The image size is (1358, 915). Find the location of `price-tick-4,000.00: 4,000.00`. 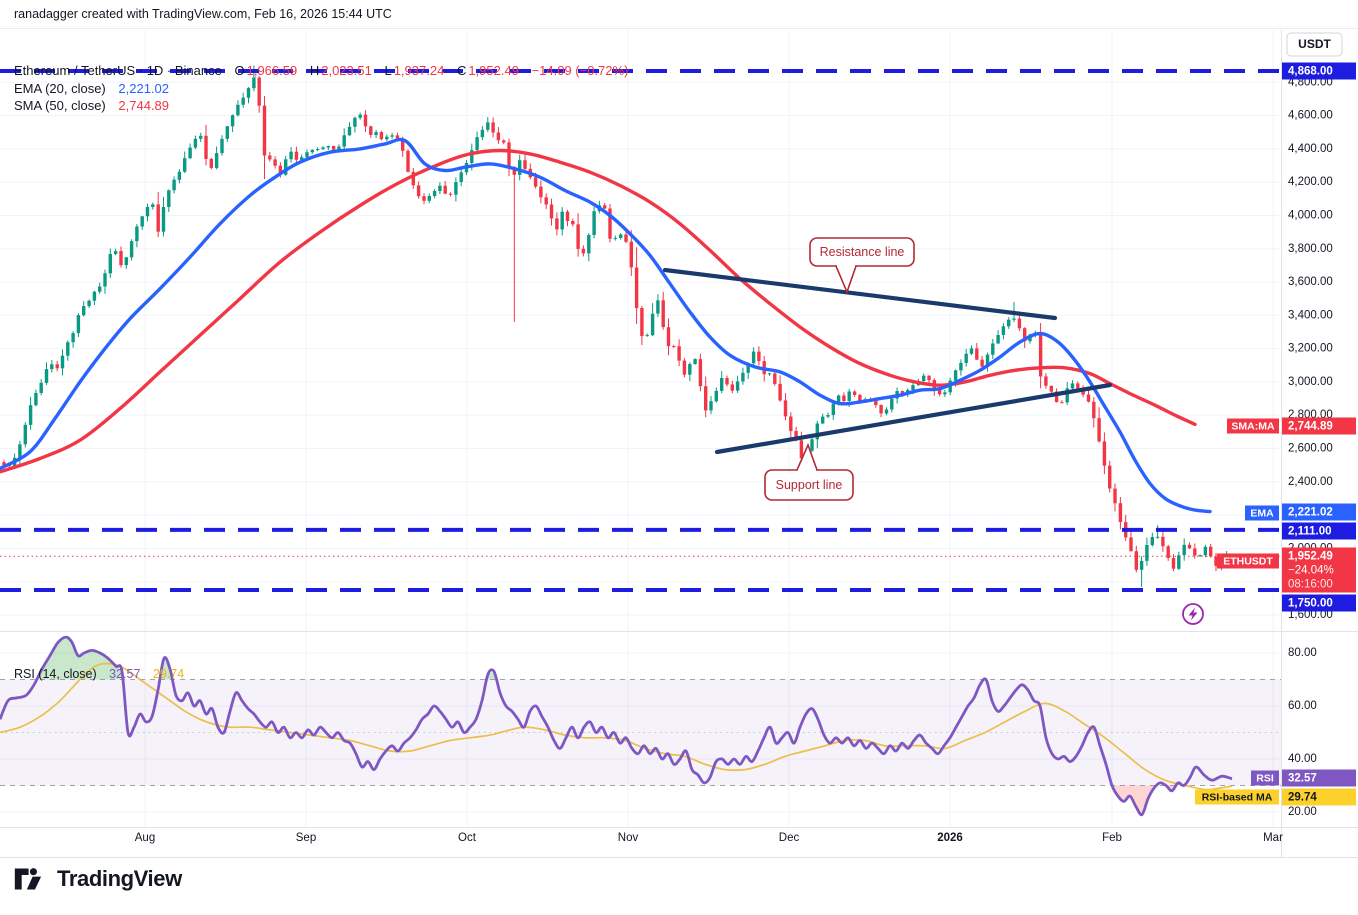

price-tick-4,000.00: 4,000.00 is located at coordinates (1310, 215).